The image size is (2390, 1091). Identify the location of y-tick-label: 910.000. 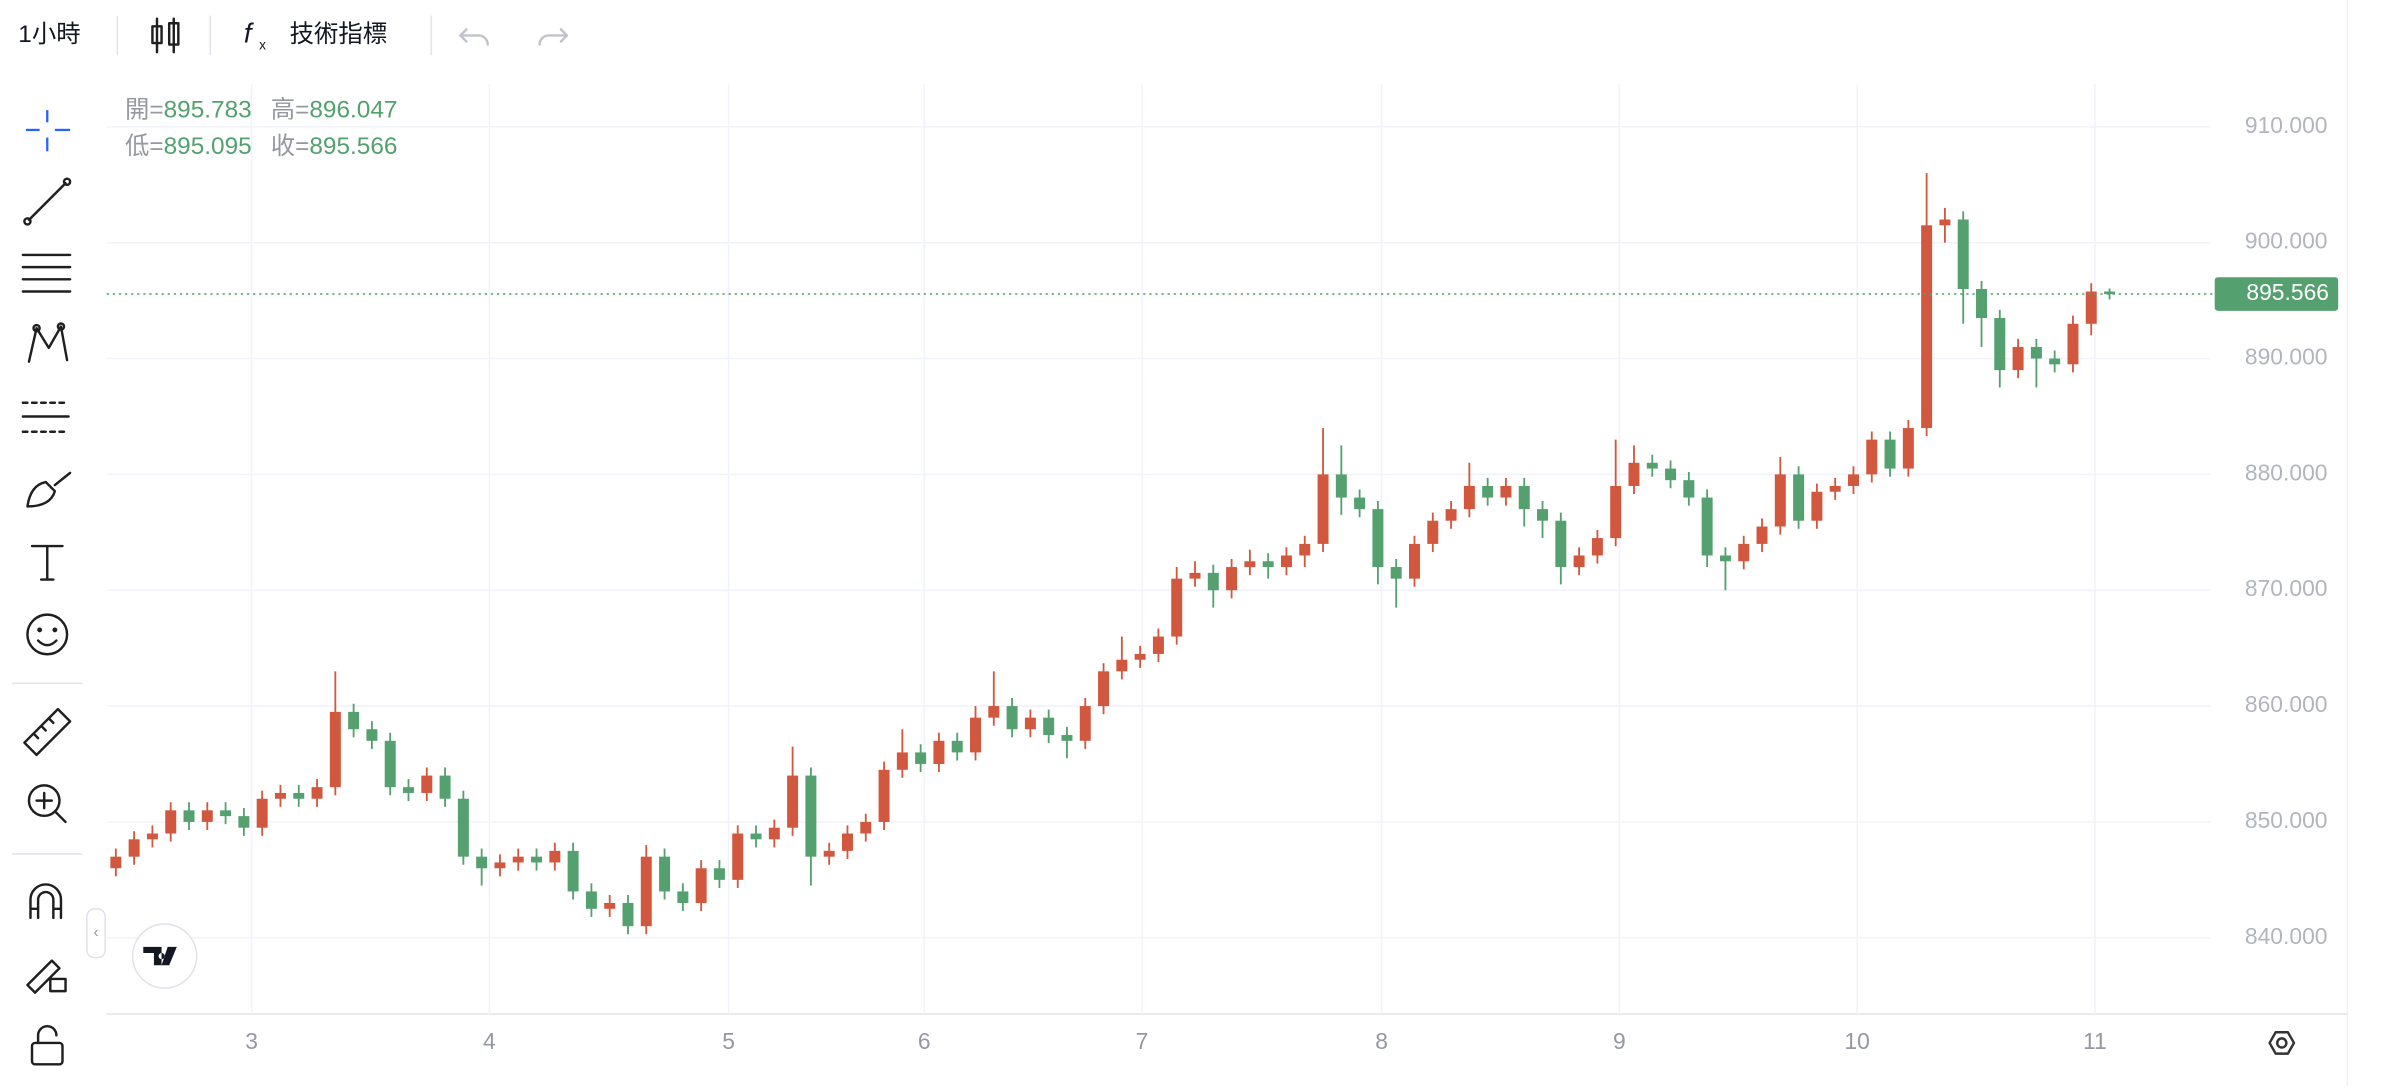
(2286, 125).